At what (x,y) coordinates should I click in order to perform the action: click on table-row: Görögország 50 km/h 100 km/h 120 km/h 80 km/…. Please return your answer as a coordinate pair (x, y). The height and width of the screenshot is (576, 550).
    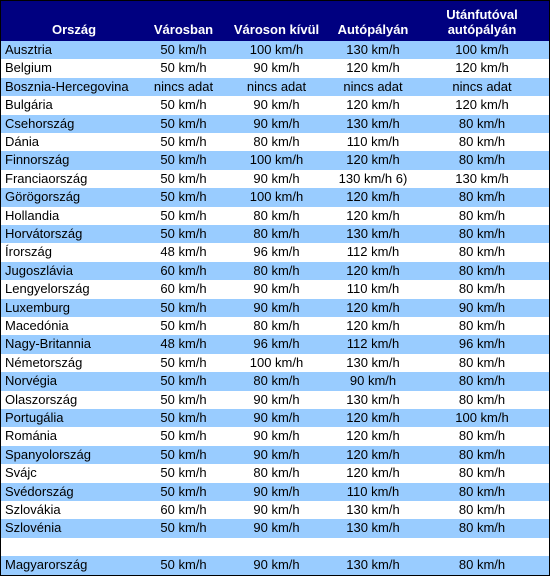
    Looking at the image, I should click on (275, 197).